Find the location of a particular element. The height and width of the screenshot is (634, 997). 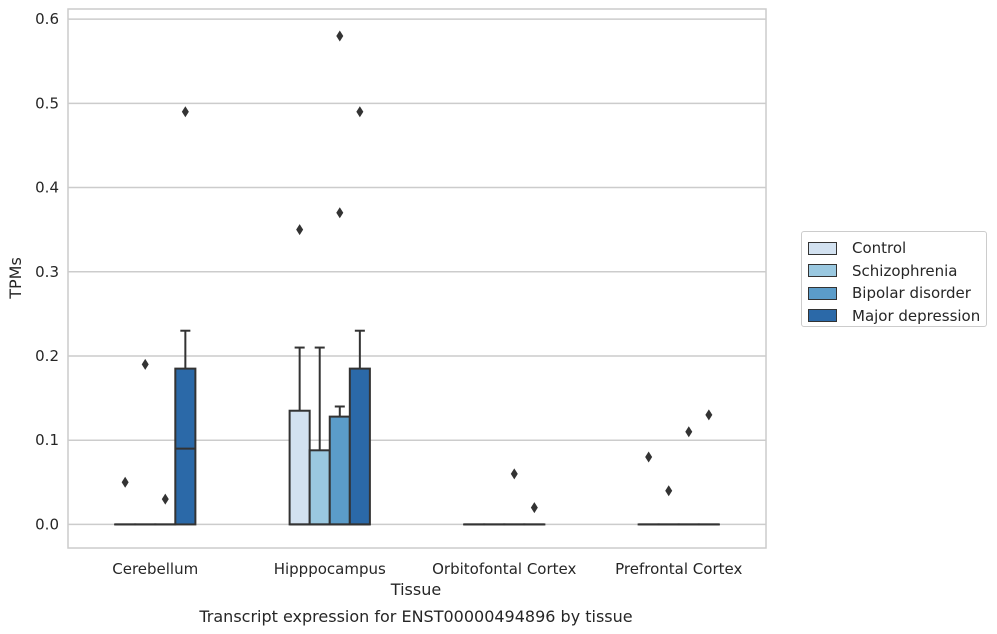

legend-swatch-bipolar-disorder is located at coordinates (822, 293).